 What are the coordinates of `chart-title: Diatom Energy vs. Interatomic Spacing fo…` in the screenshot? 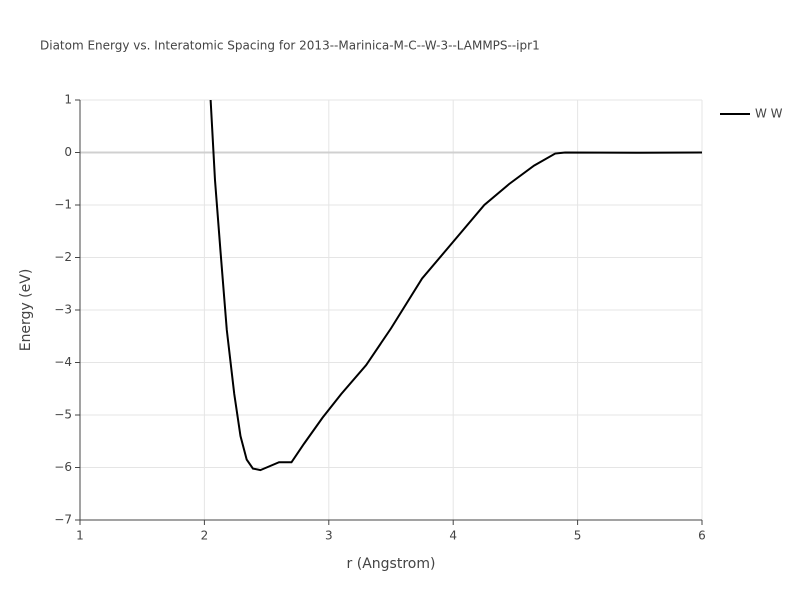 It's located at (290, 46).